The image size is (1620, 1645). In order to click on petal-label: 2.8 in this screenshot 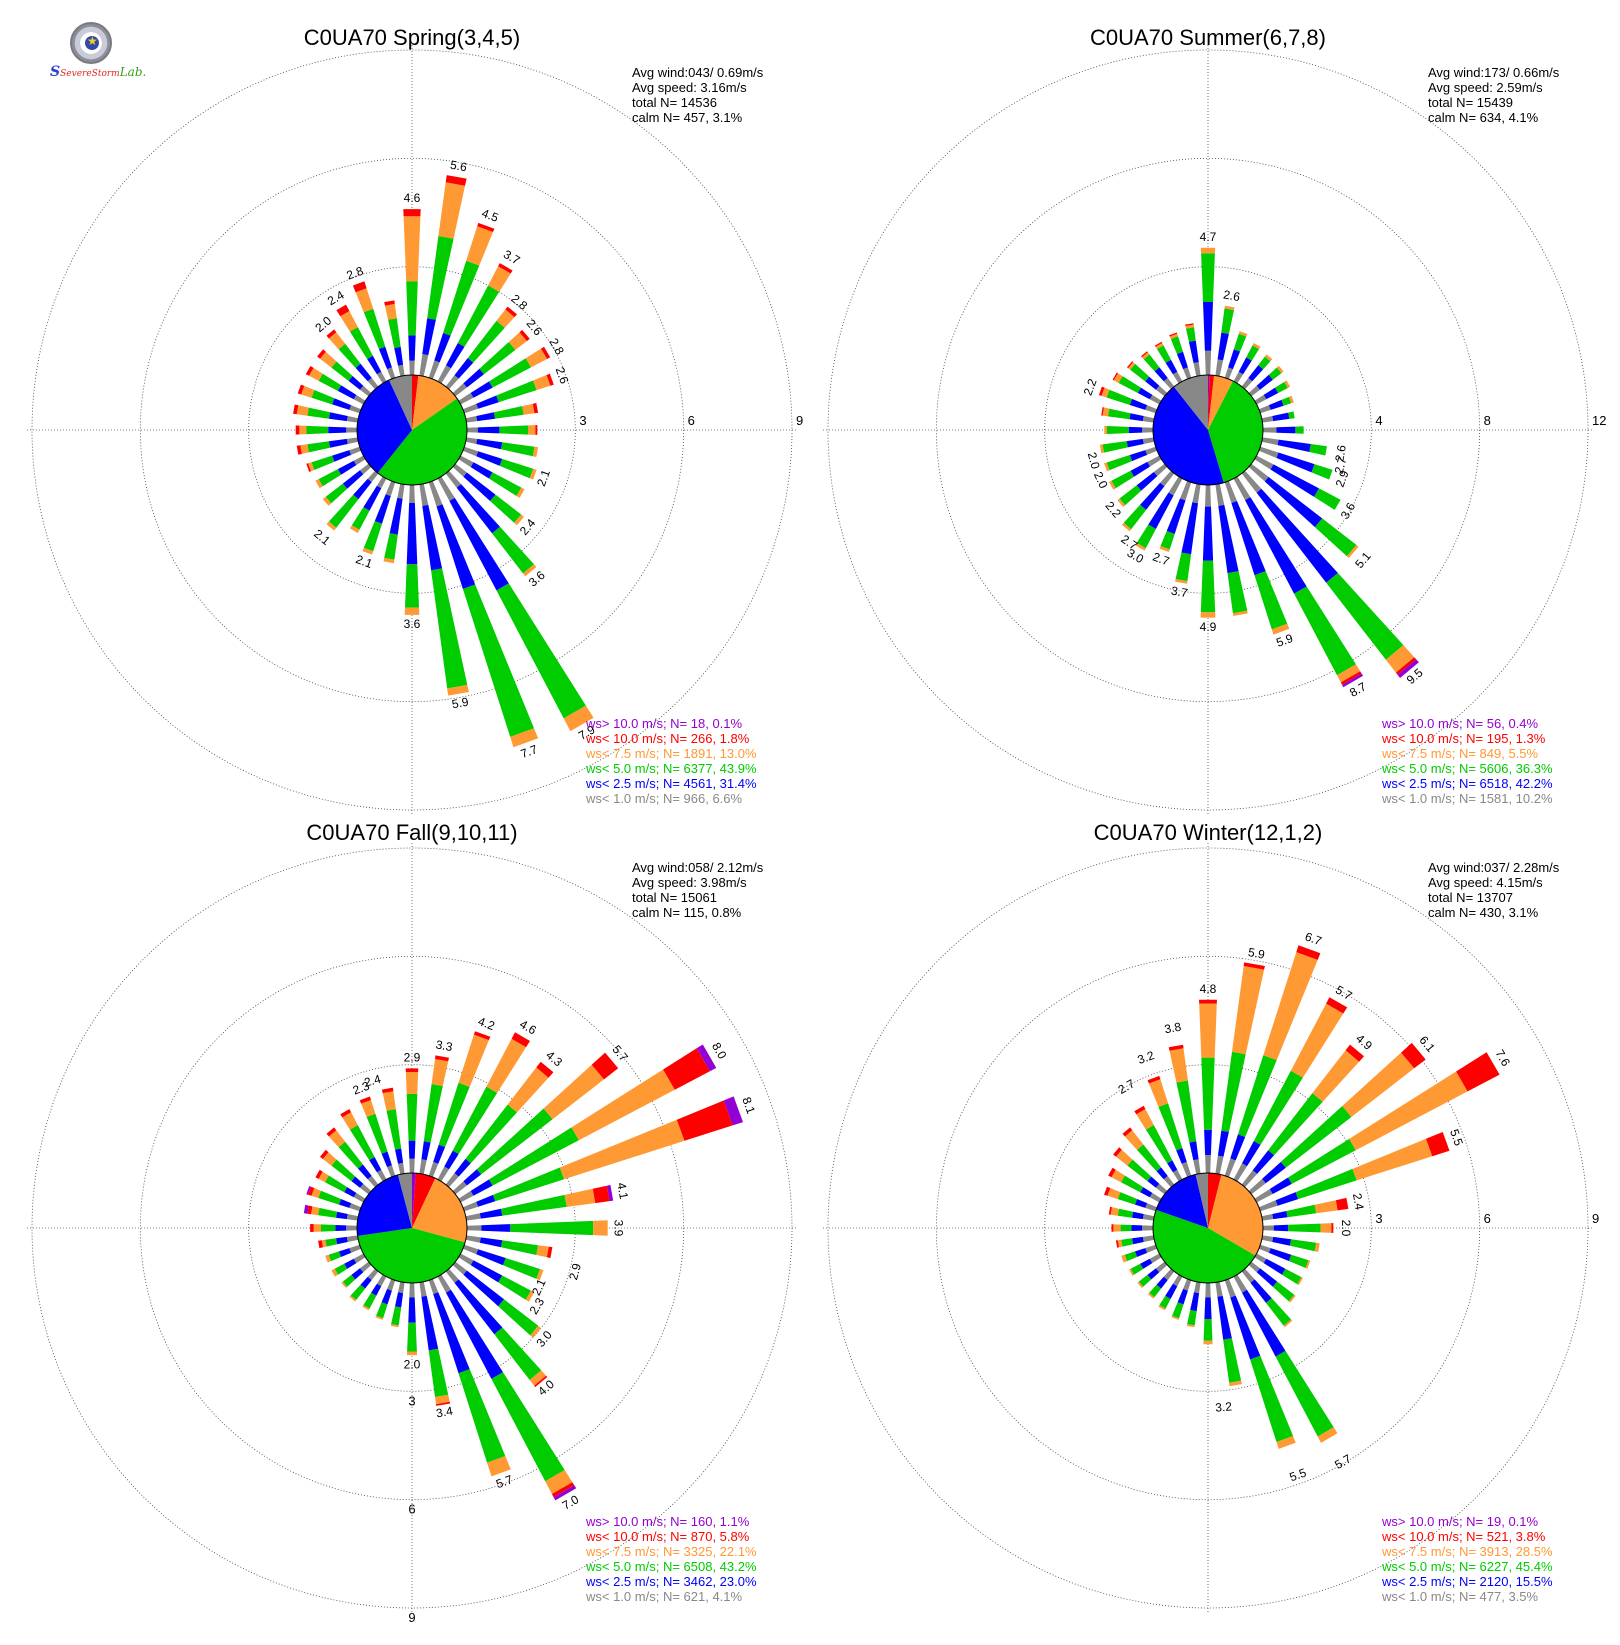, I will do `click(556, 347)`.